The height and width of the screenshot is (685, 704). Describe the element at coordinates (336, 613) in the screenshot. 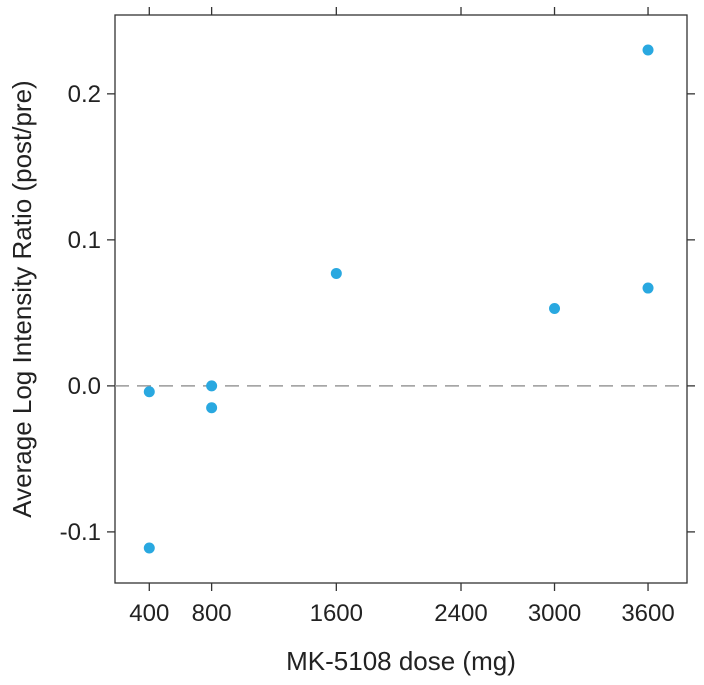

I see `x-tick-label: 1600` at that location.